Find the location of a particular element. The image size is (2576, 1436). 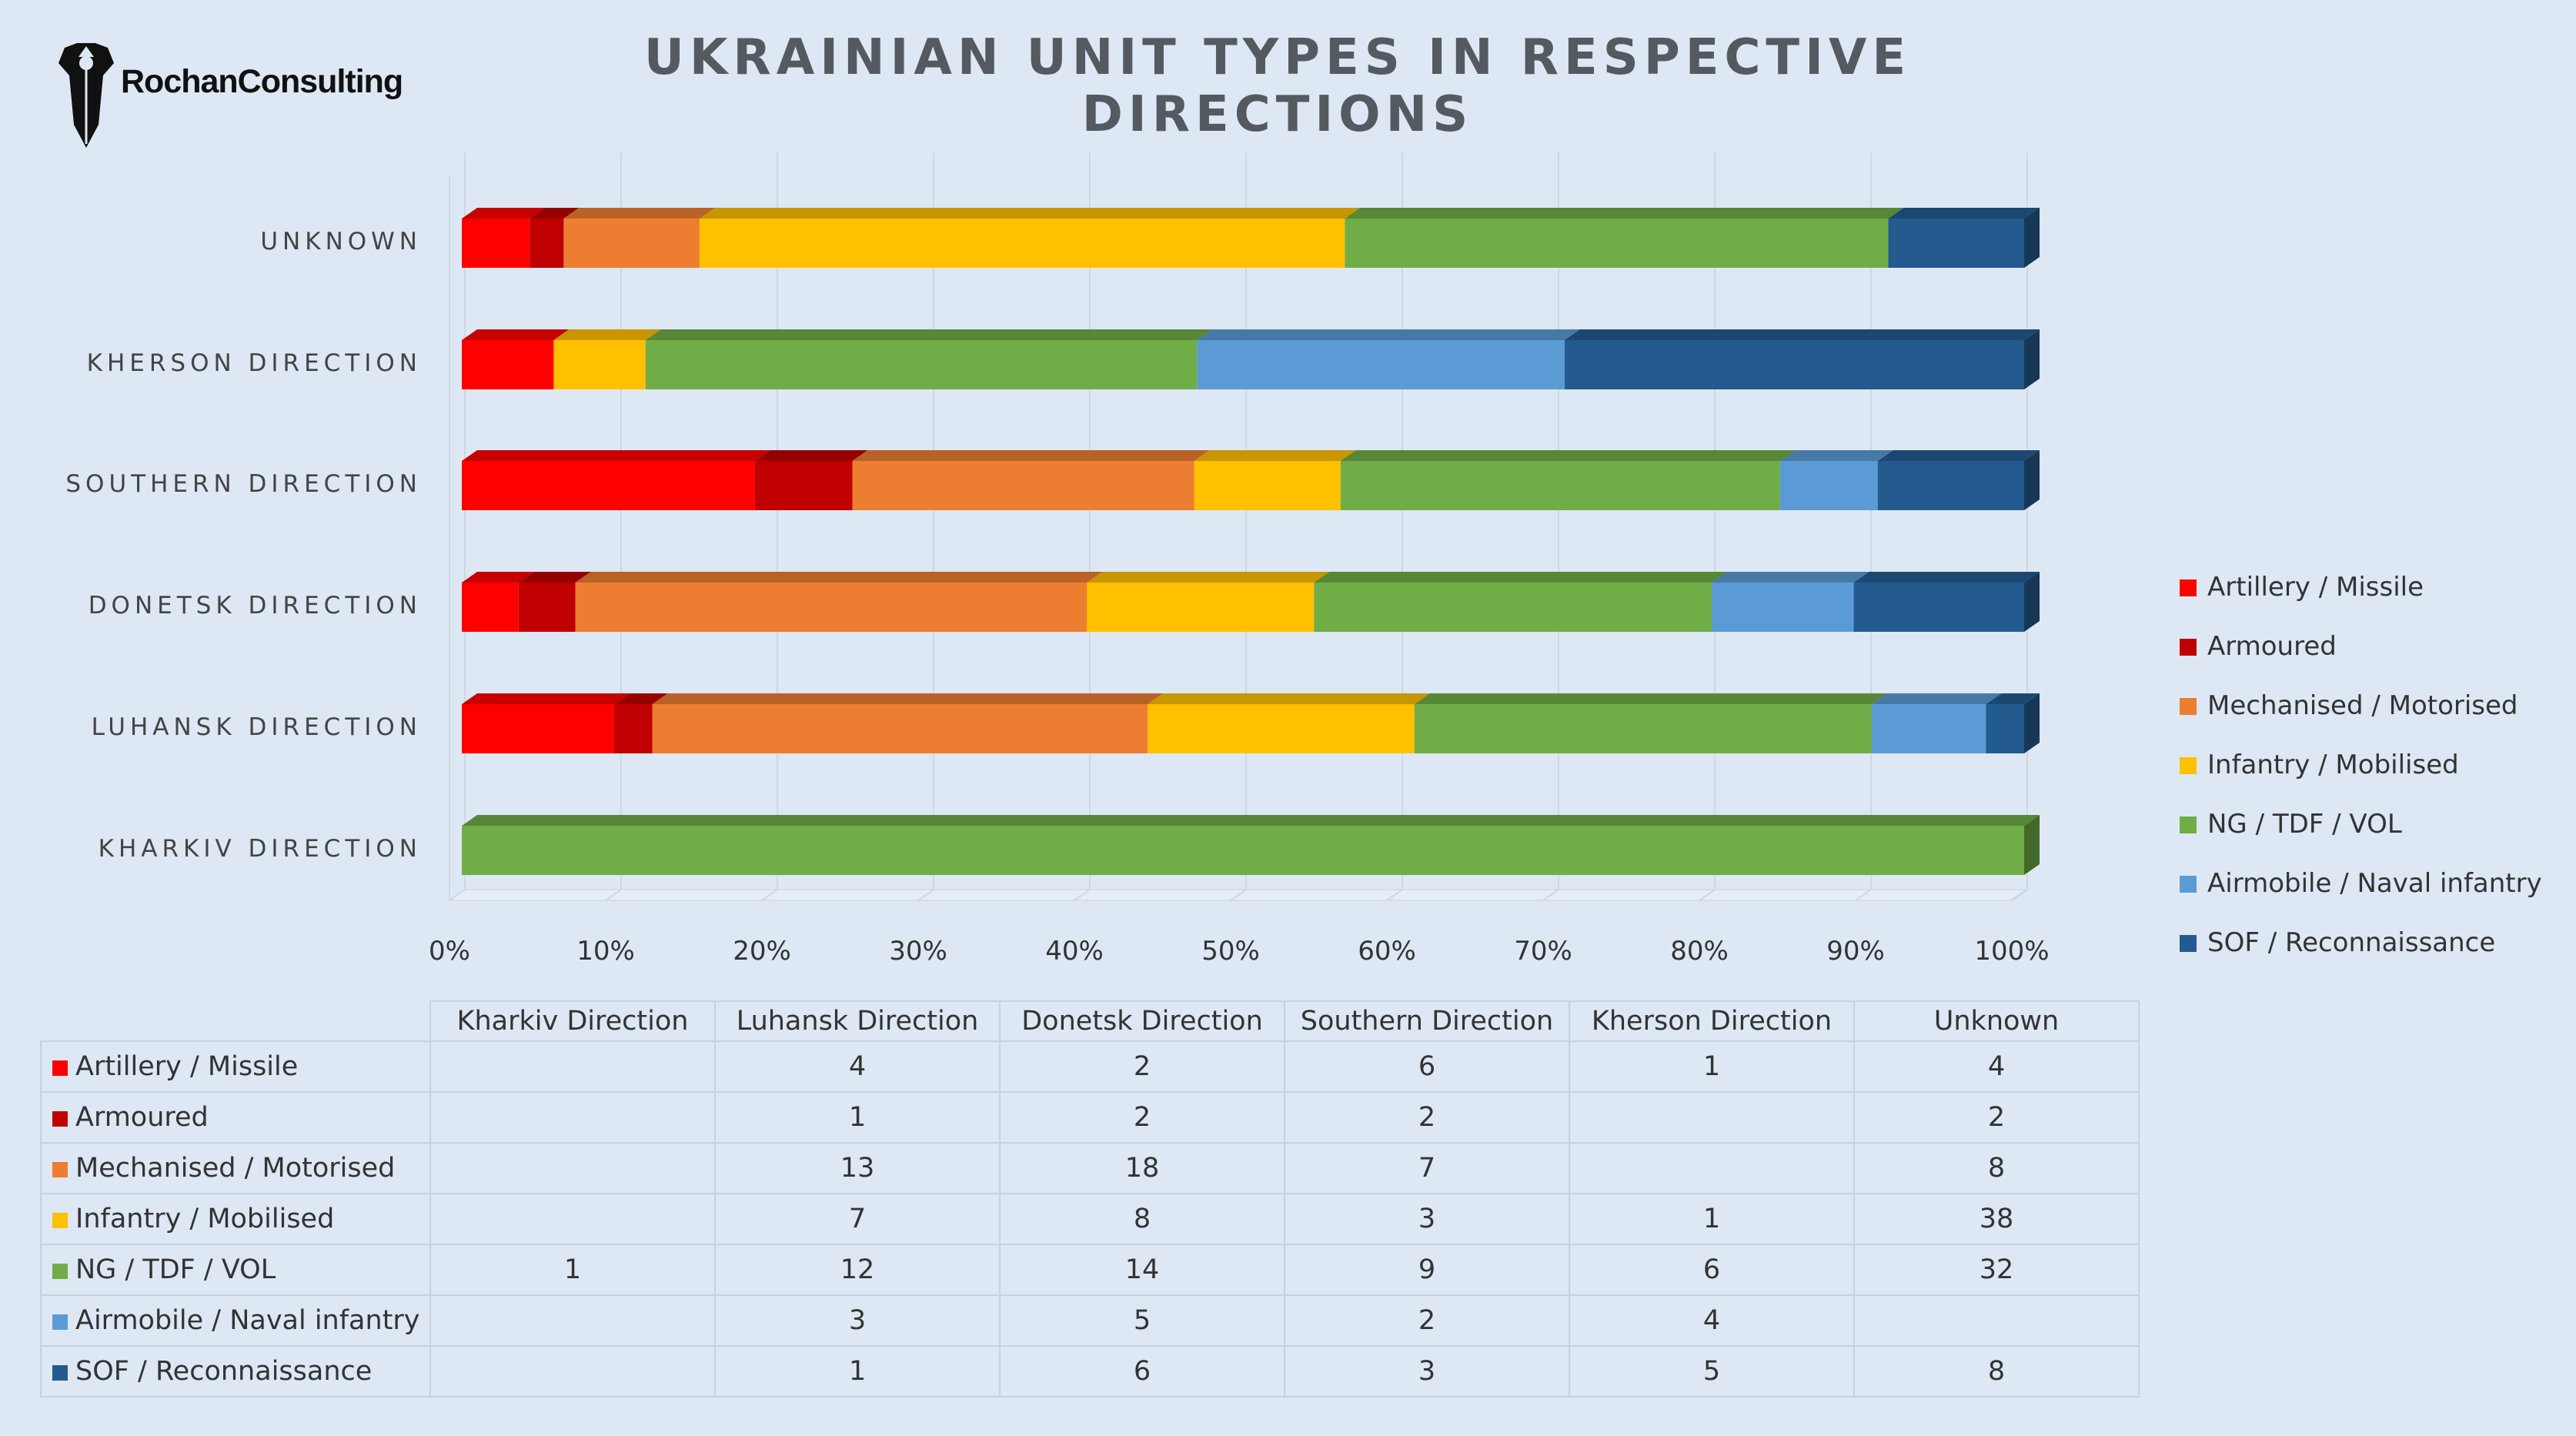

legend-swatch is located at coordinates (2188, 884).